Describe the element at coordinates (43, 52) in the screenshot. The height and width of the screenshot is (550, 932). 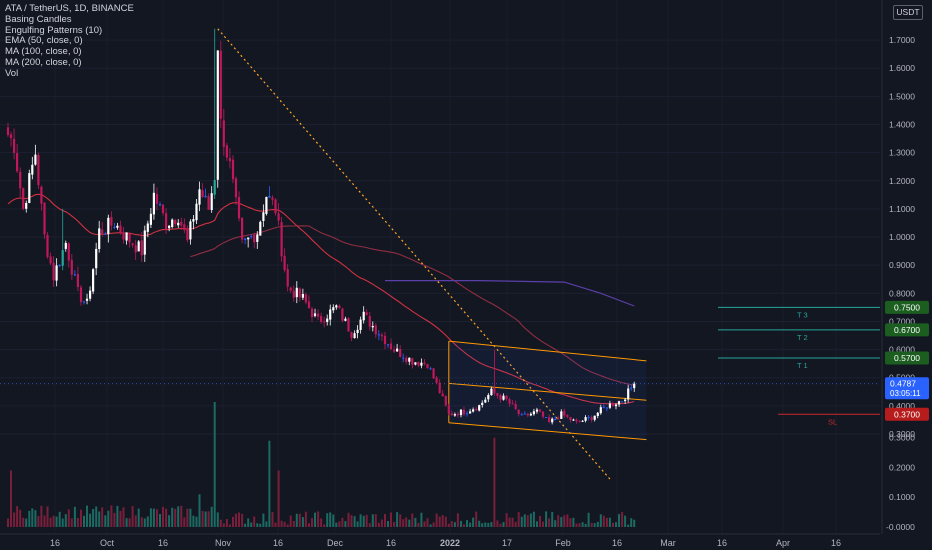
I see `legend-ma100: MA (100, close, 0)` at that location.